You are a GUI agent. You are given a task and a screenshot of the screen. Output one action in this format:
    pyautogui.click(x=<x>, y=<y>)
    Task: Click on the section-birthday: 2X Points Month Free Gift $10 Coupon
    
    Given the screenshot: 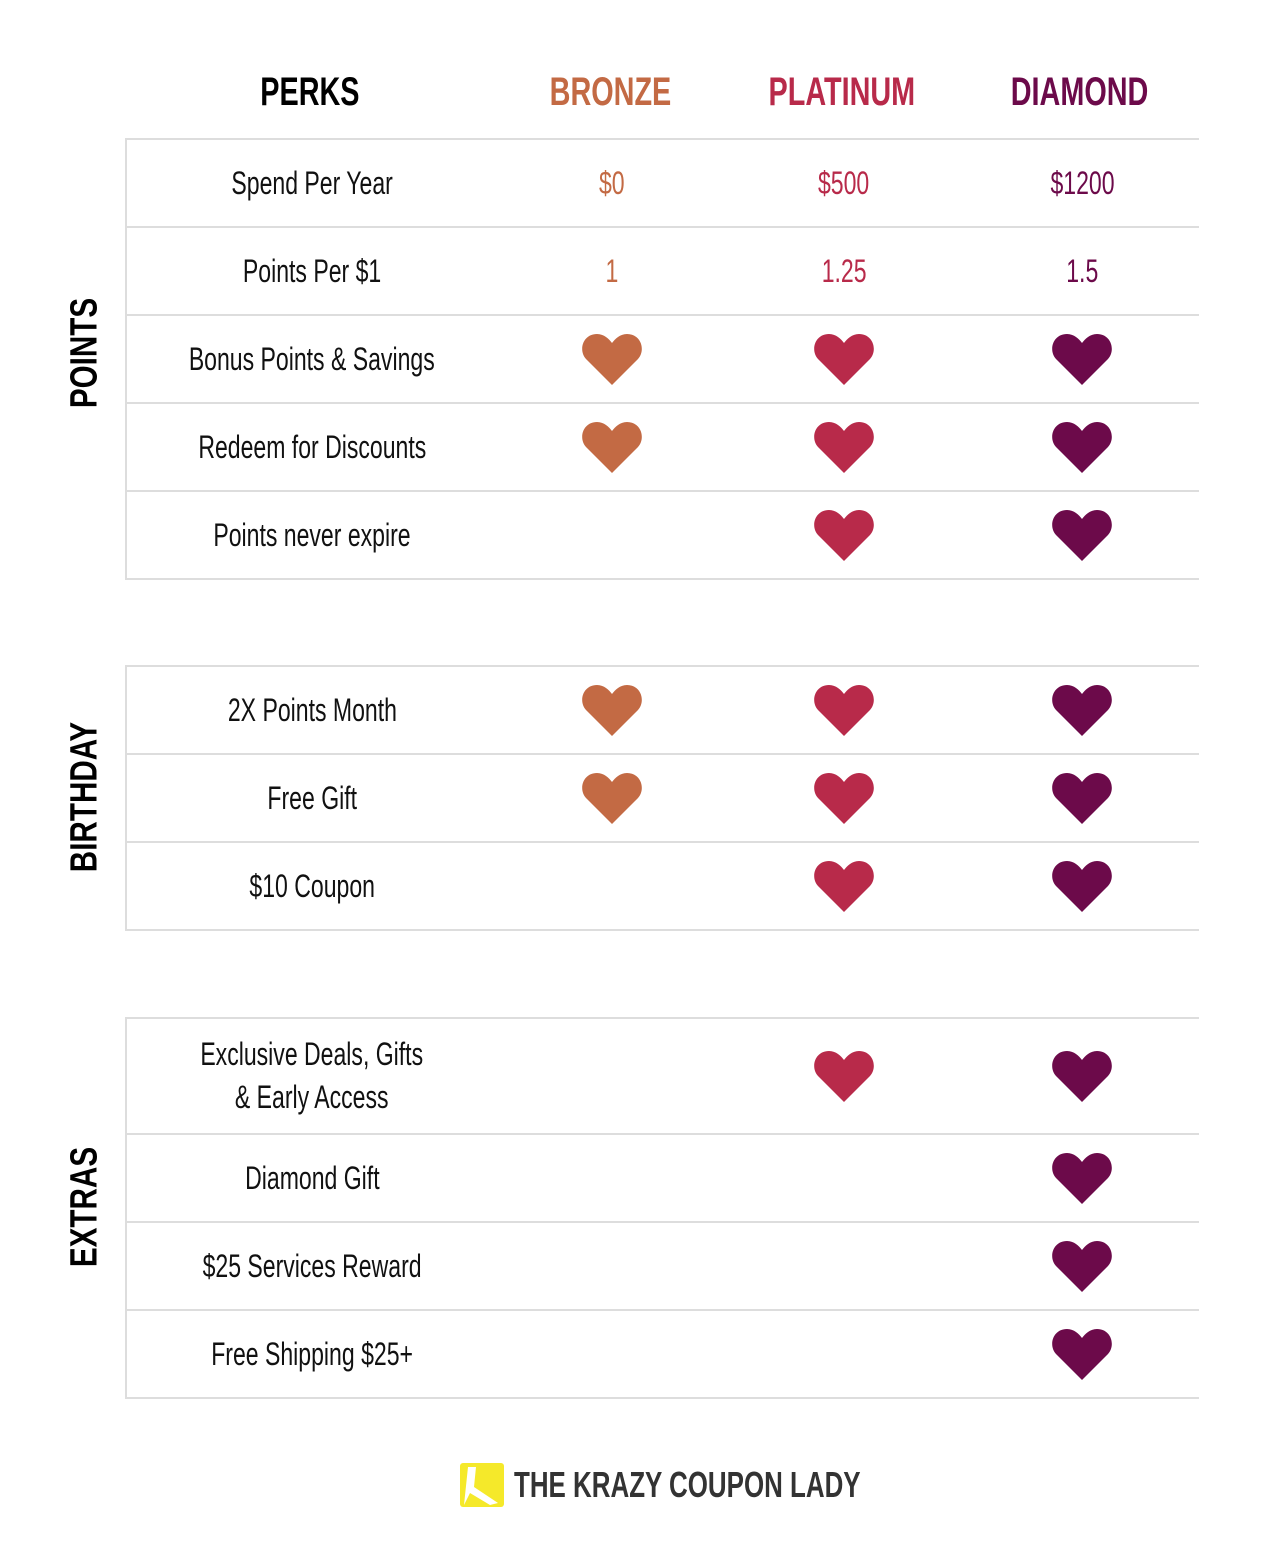 What is the action you would take?
    pyautogui.click(x=662, y=798)
    